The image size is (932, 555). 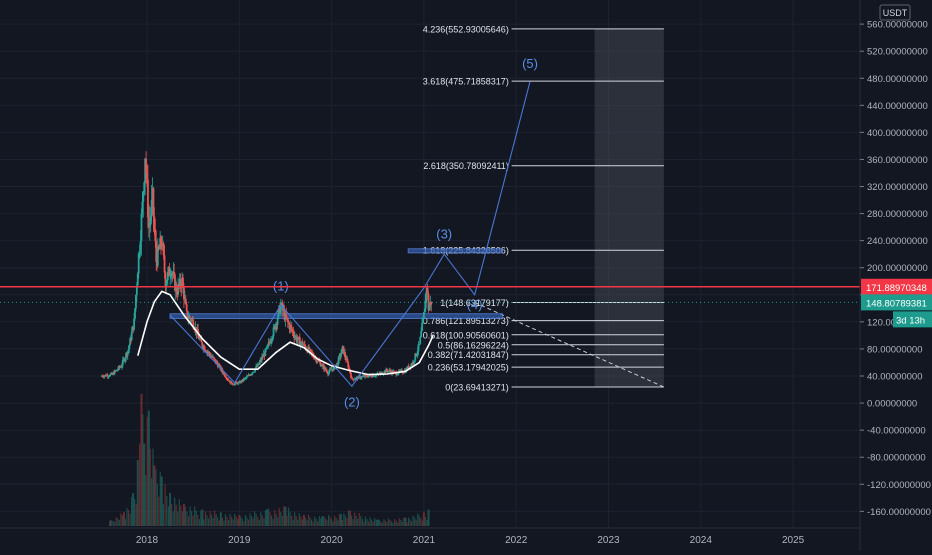 I want to click on x-axis: 2018 2019 2020 2021 2022 2023 2024 2025, so click(x=430, y=536).